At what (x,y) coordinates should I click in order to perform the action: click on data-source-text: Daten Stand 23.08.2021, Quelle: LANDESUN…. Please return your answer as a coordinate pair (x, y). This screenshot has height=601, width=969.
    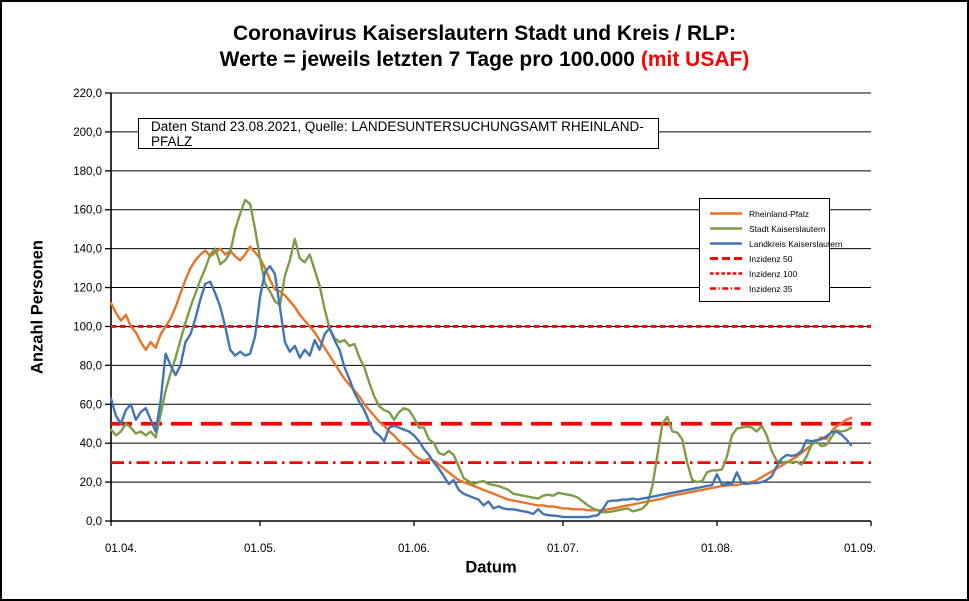
    Looking at the image, I should click on (397, 133).